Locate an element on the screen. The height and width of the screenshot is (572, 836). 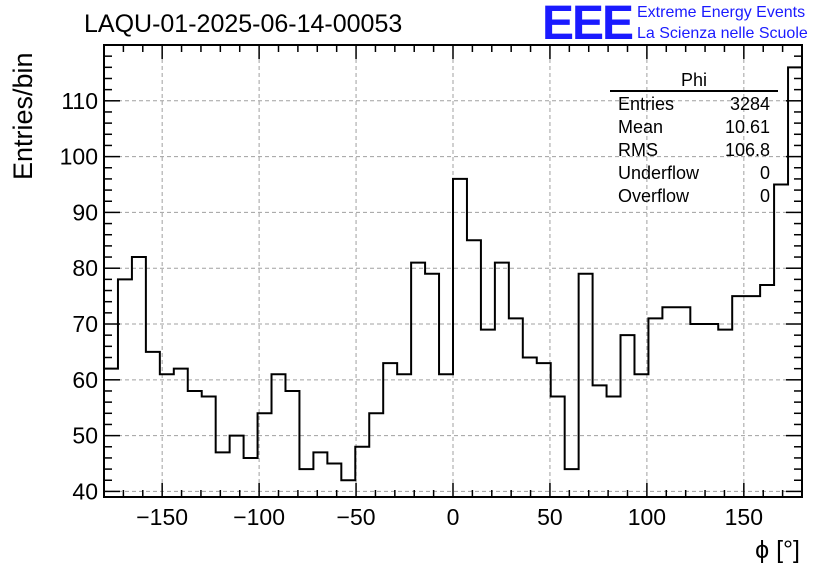
stats-key: Underflow is located at coordinates (659, 173).